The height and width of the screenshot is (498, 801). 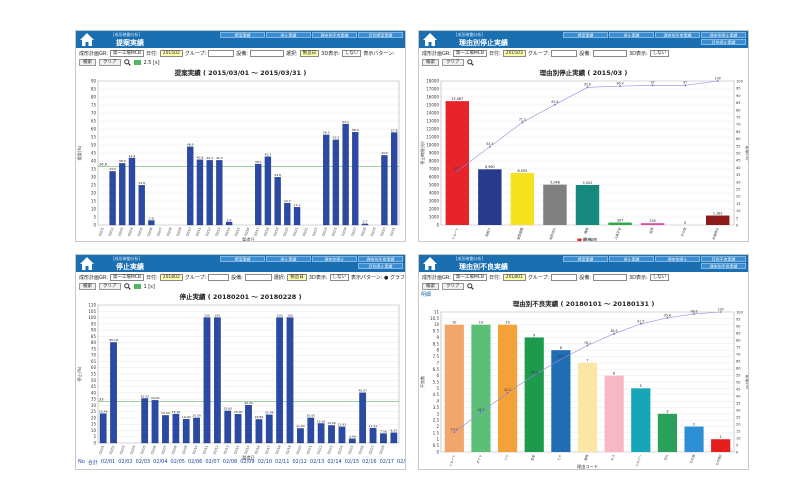 I want to click on nav-tab: 月別提案実績, so click(x=380, y=35).